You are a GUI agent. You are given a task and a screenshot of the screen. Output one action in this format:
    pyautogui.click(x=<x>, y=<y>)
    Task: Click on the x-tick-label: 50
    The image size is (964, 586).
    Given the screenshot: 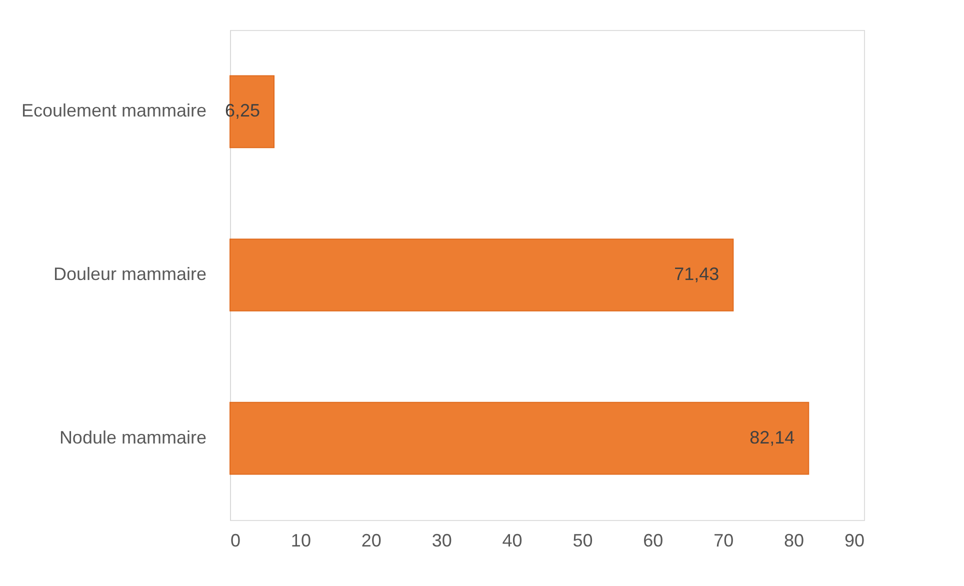 What is the action you would take?
    pyautogui.click(x=582, y=540)
    